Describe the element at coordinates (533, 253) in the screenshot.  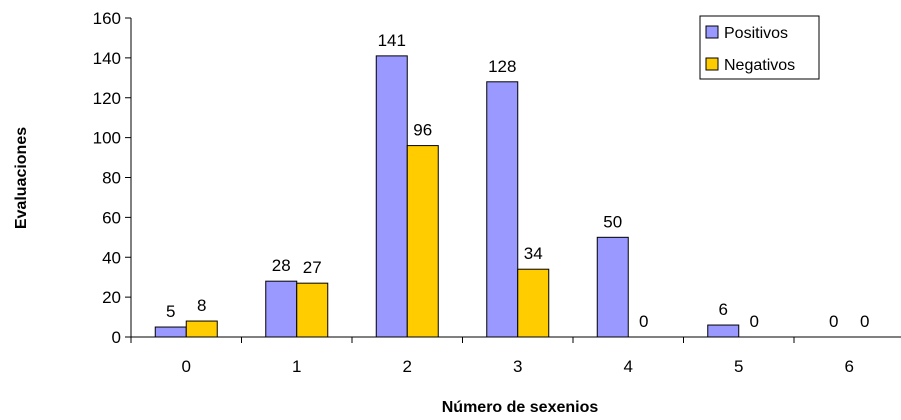
I see `data-label-negativos-3: 34` at that location.